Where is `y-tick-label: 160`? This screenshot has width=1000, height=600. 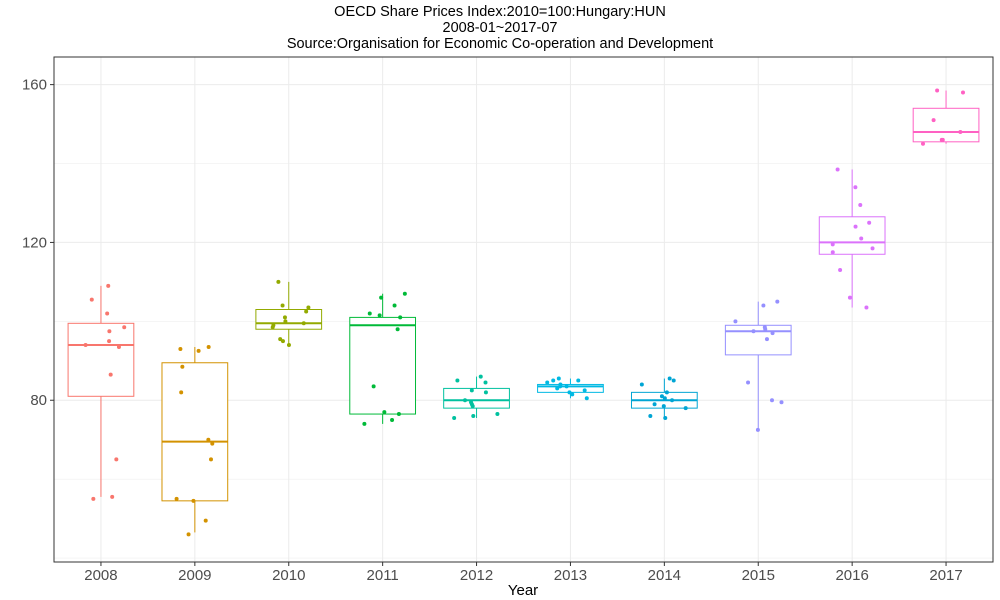
y-tick-label: 160 is located at coordinates (34, 85).